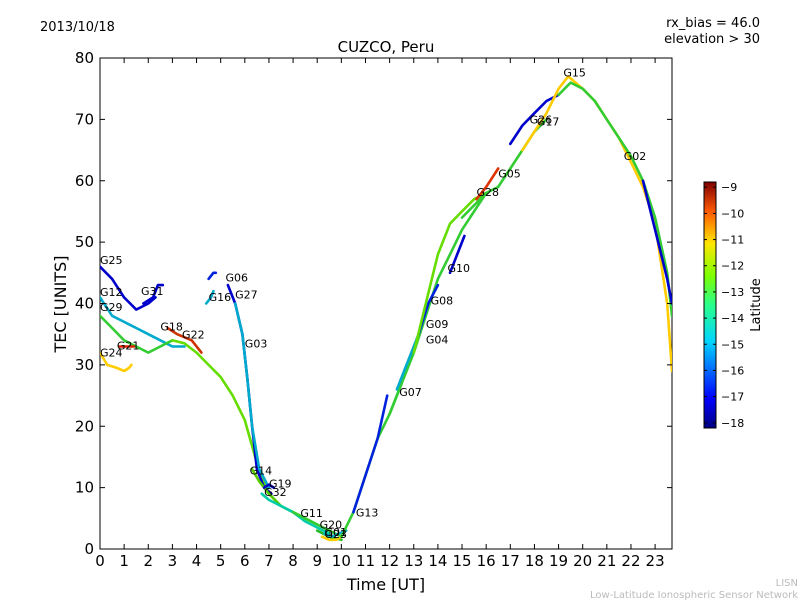  Describe the element at coordinates (413, 561) in the screenshot. I see `x-tick-label-13: 13` at that location.